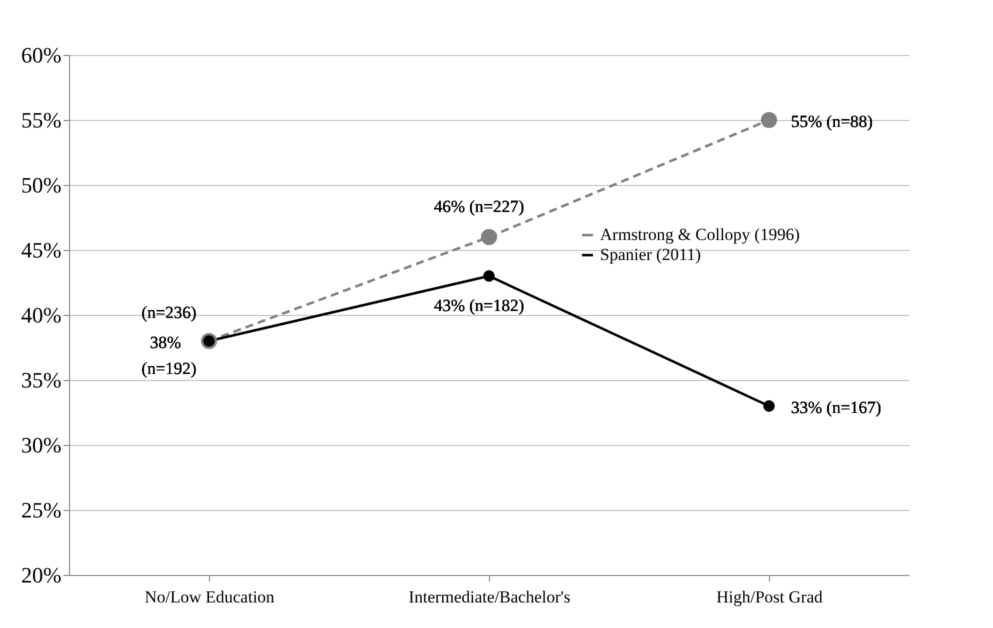 The height and width of the screenshot is (628, 993). Describe the element at coordinates (209, 597) in the screenshot. I see `x-tick-label: No/Low Education` at that location.